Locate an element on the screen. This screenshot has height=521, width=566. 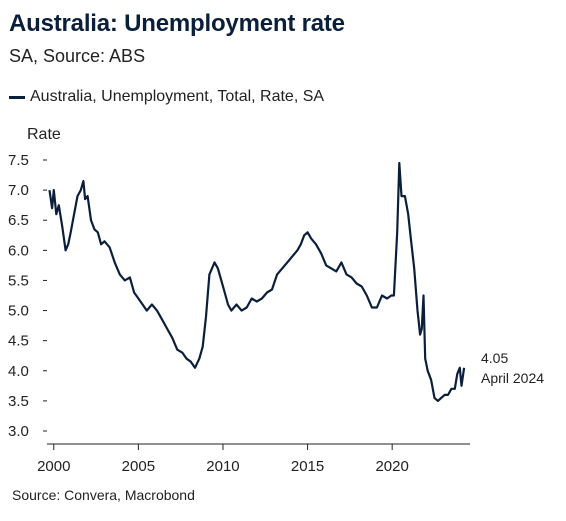
x-tick-label: 2020 is located at coordinates (391, 466).